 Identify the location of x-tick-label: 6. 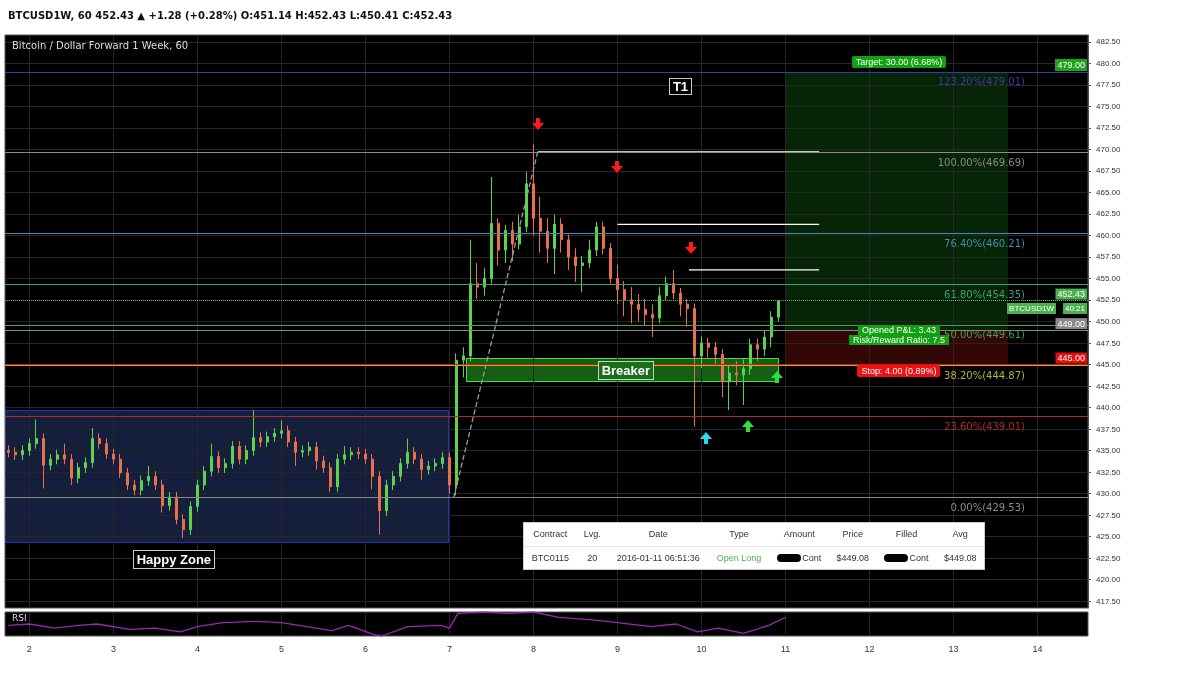
(365, 648).